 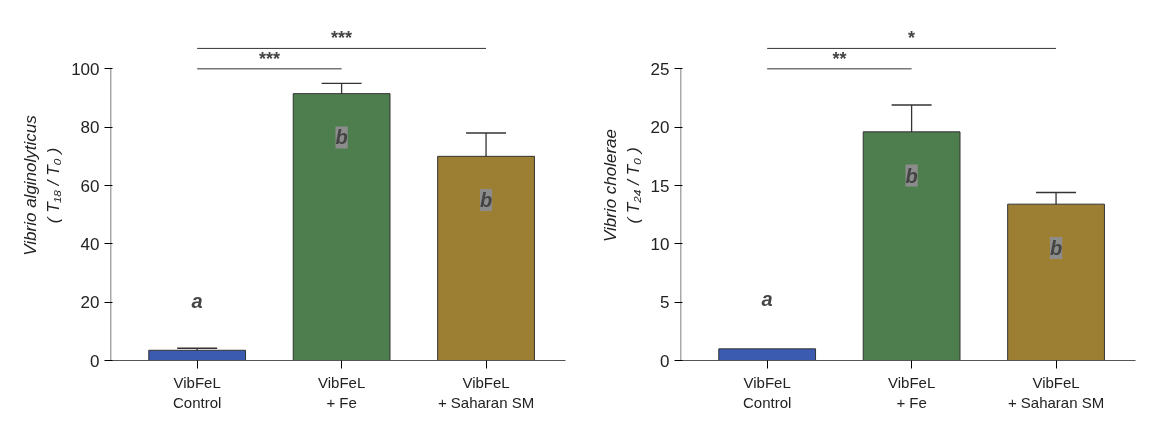 What do you see at coordinates (621, 185) in the screenshot?
I see `y-axis-title: Vibrio cholerae ( T₂₄ / T₀ )` at bounding box center [621, 185].